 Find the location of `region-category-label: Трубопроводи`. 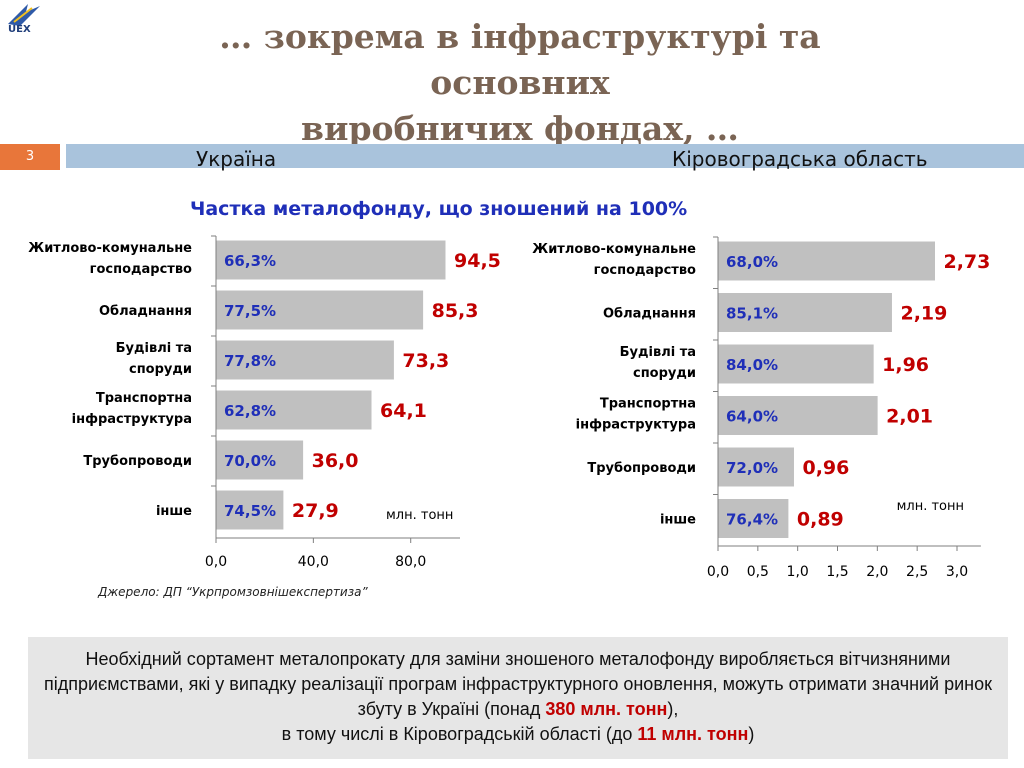

region-category-label: Трубопроводи is located at coordinates (641, 468).